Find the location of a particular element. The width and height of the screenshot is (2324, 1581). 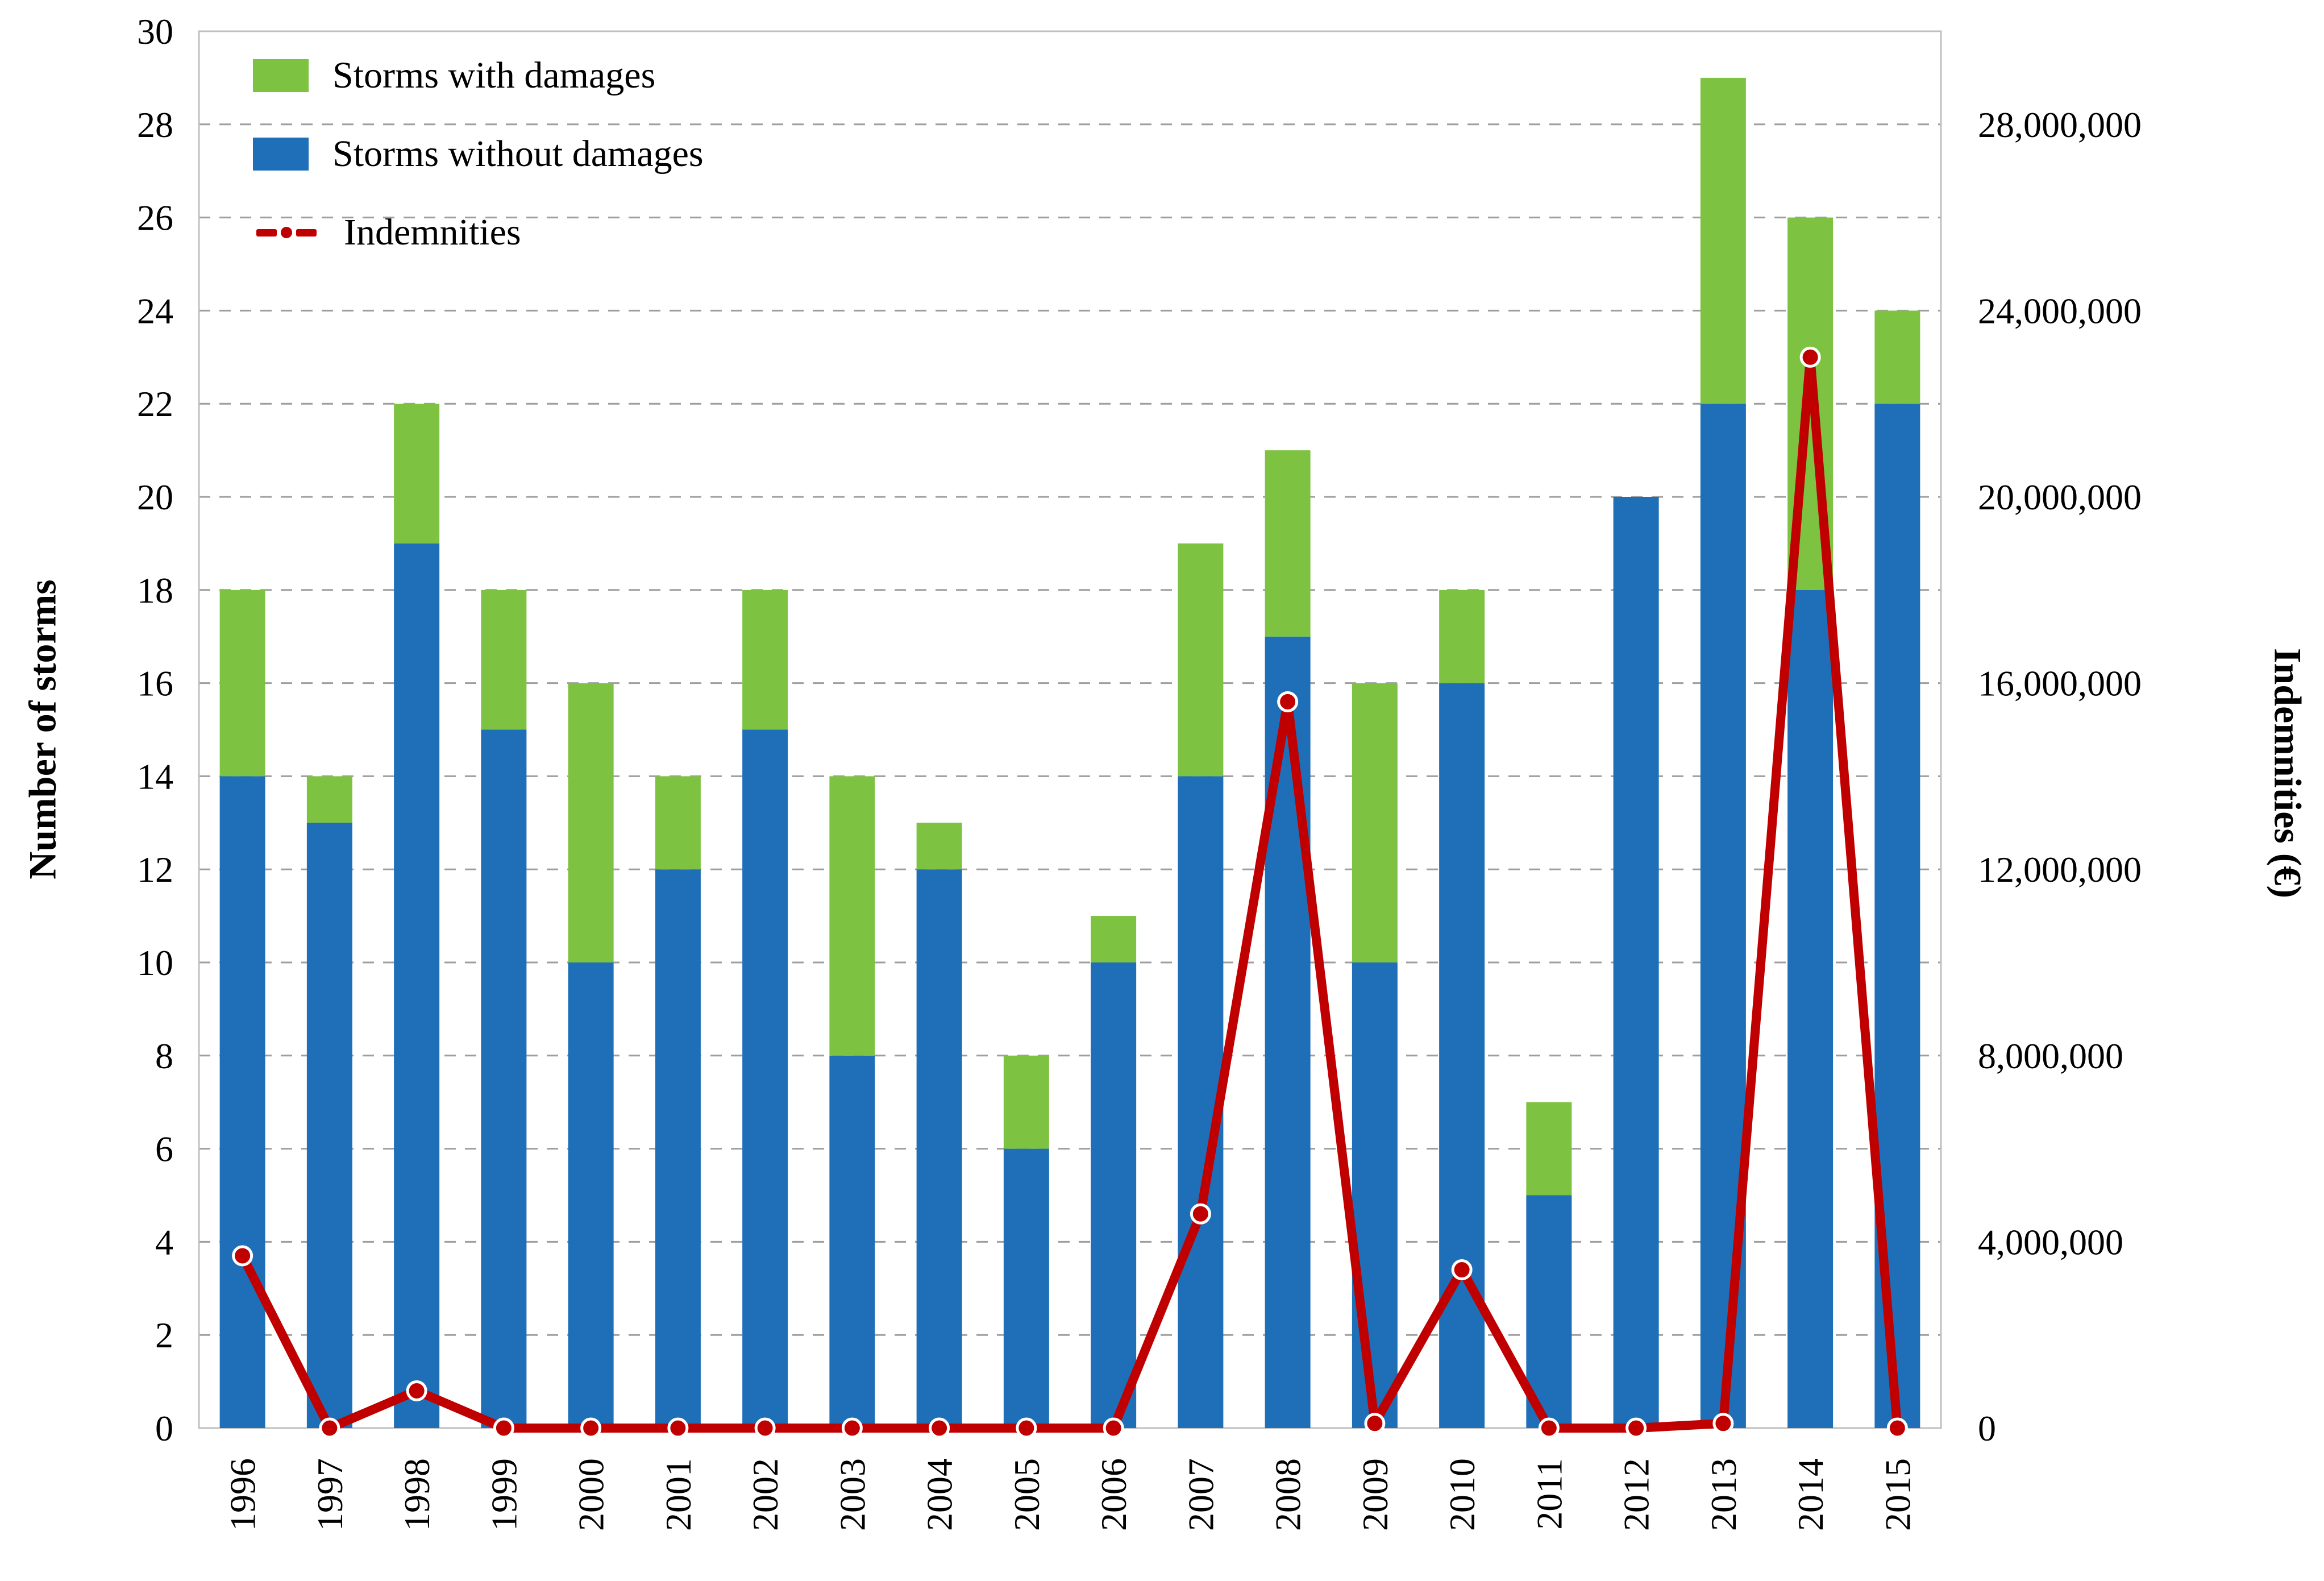

y-axis-tick-label: 24 is located at coordinates (155, 311).